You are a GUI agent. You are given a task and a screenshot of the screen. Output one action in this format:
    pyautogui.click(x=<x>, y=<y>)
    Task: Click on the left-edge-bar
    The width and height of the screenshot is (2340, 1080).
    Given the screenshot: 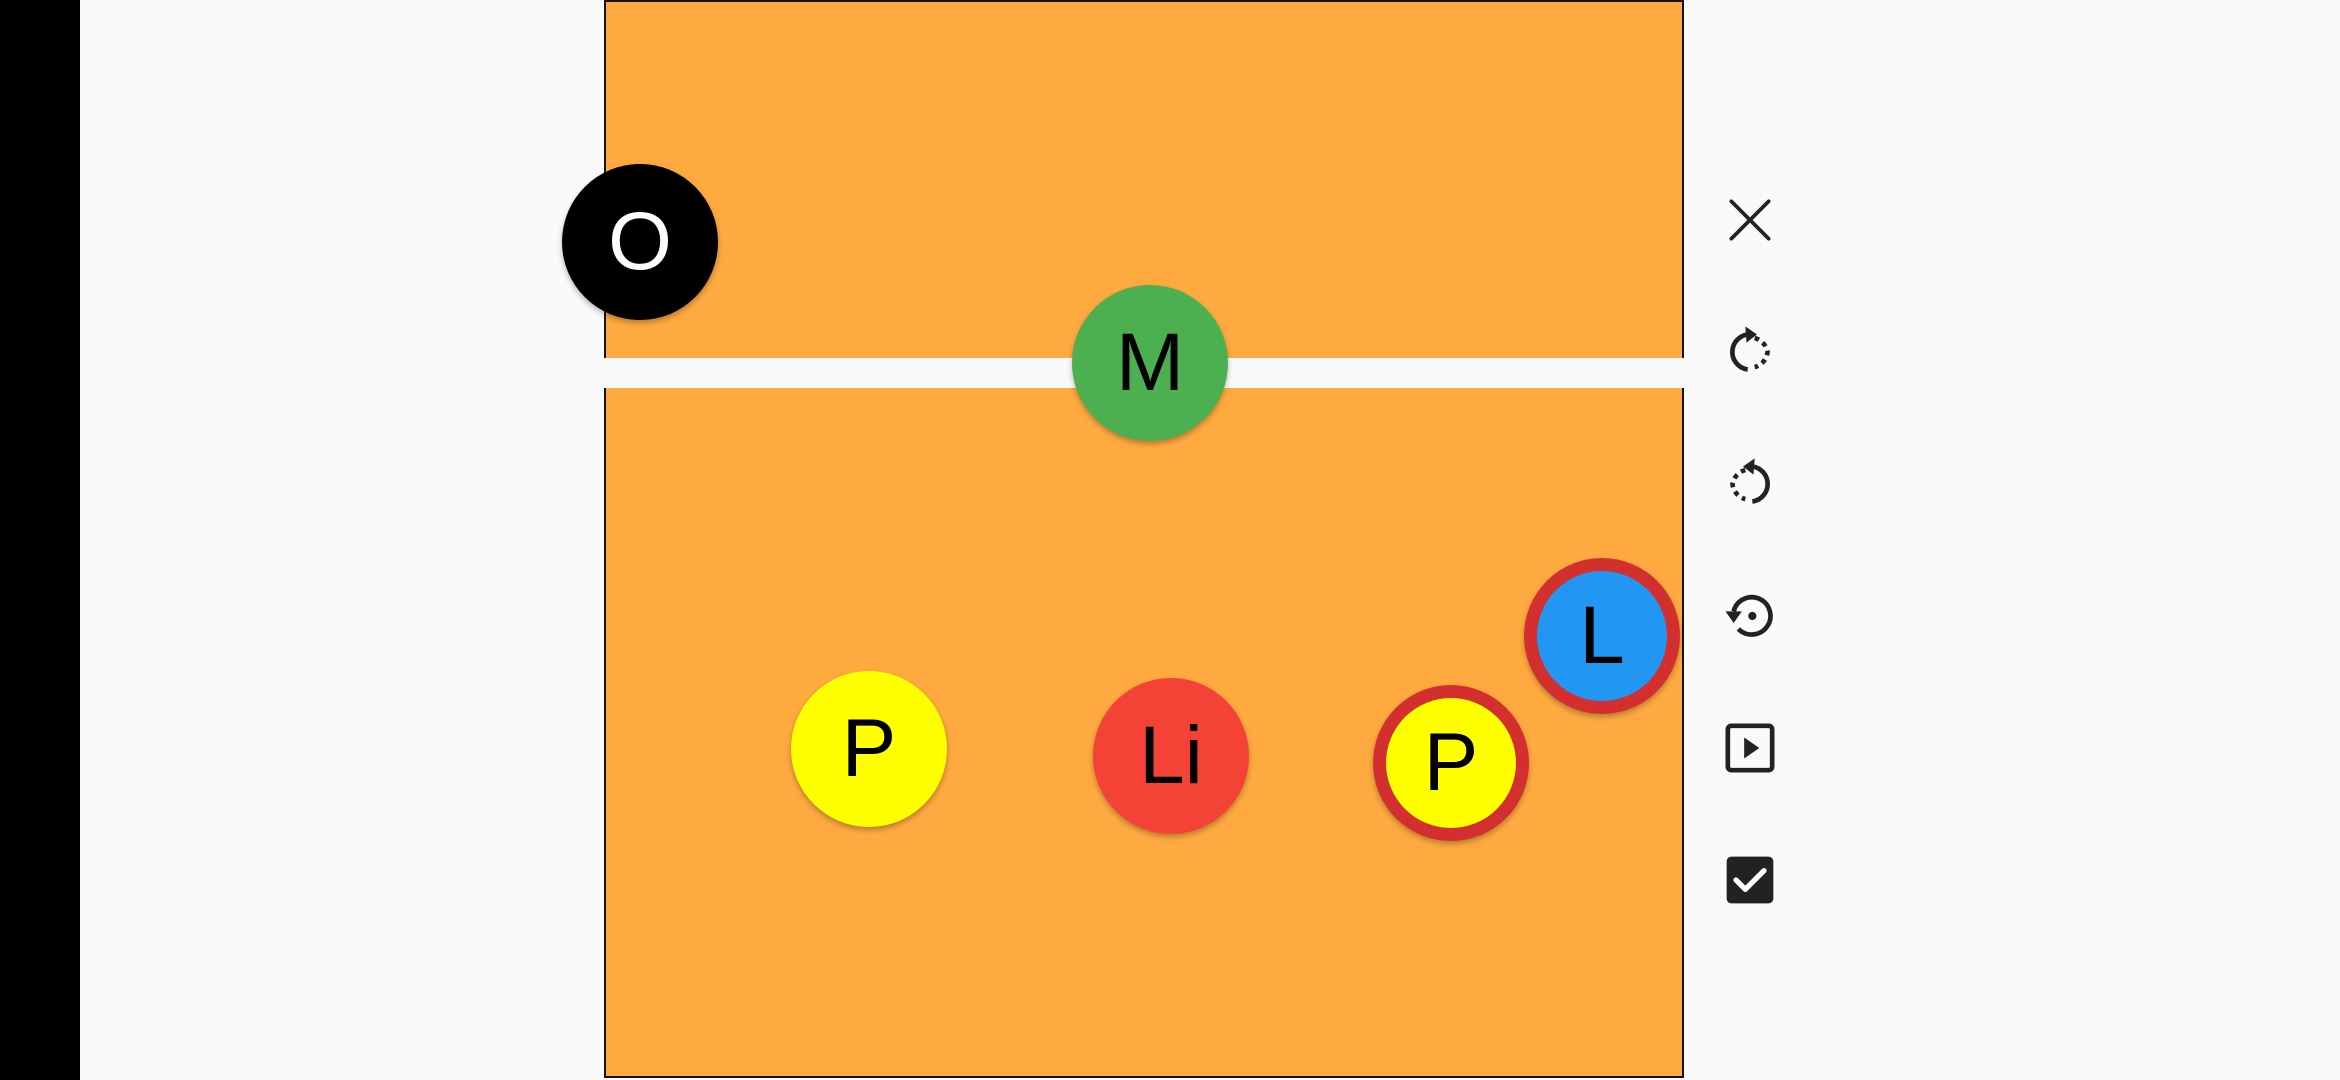 What is the action you would take?
    pyautogui.click(x=40, y=540)
    